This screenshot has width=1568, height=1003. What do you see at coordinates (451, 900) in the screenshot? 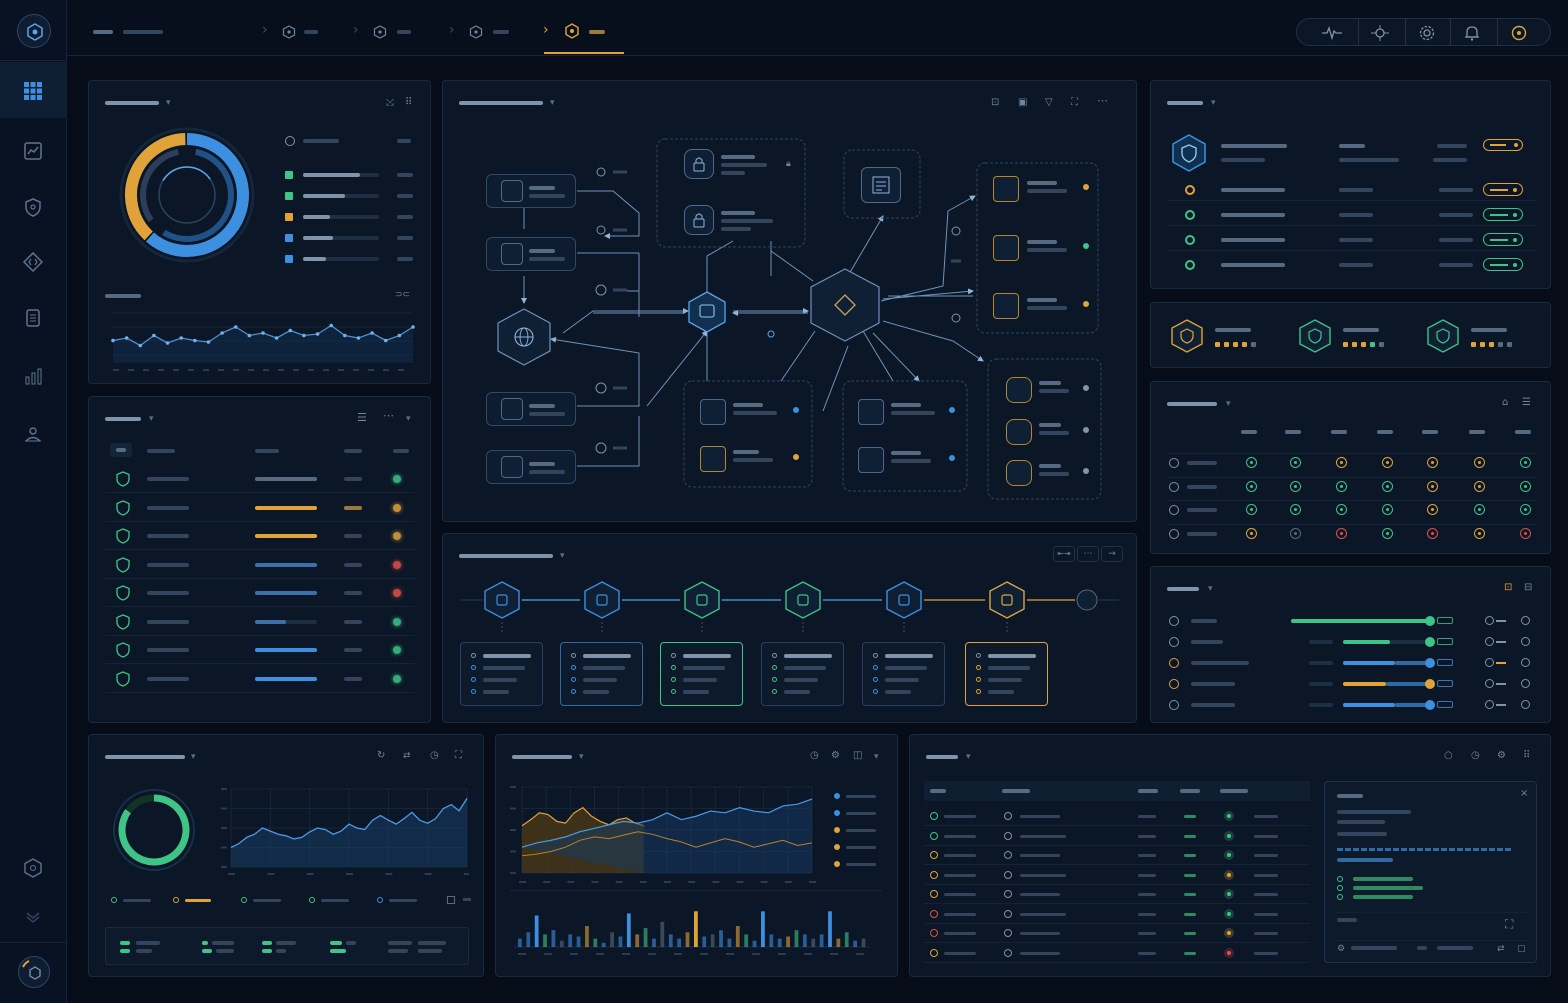
I see `chart-options-icon` at bounding box center [451, 900].